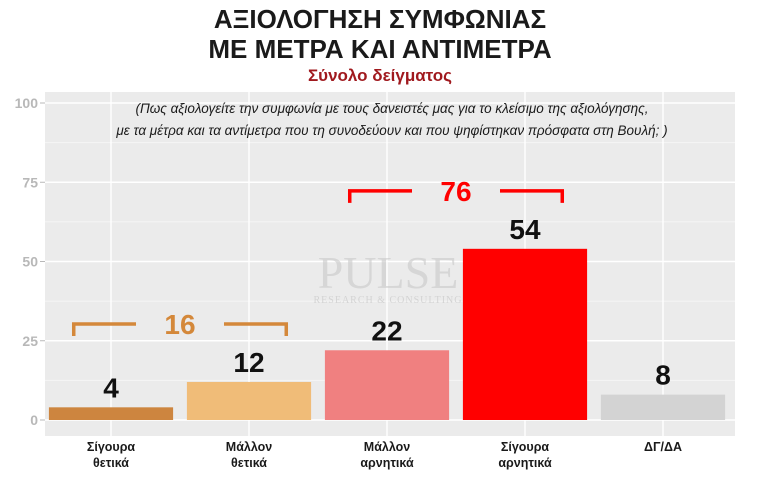  I want to click on data-label: 22, so click(386, 330).